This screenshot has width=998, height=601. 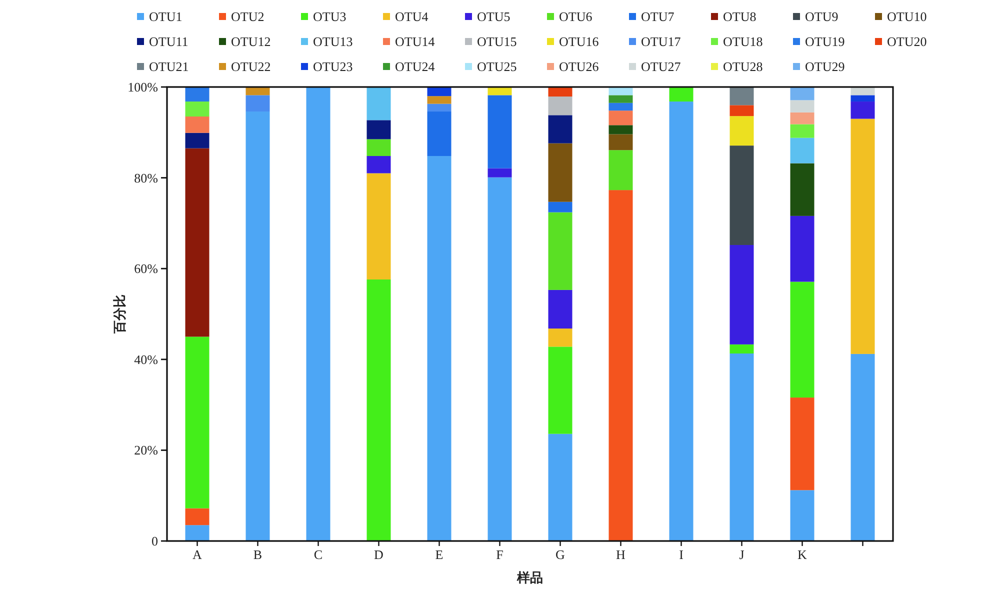 I want to click on legend-label: OTU16, so click(x=579, y=41).